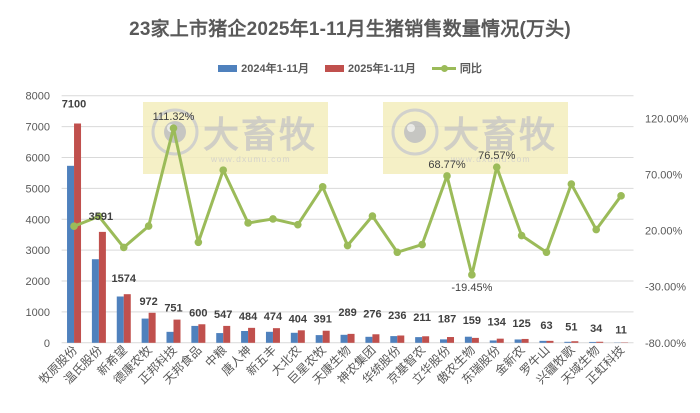 The image size is (700, 413). What do you see at coordinates (74, 104) in the screenshot?
I see `bar-value-label: 7100` at bounding box center [74, 104].